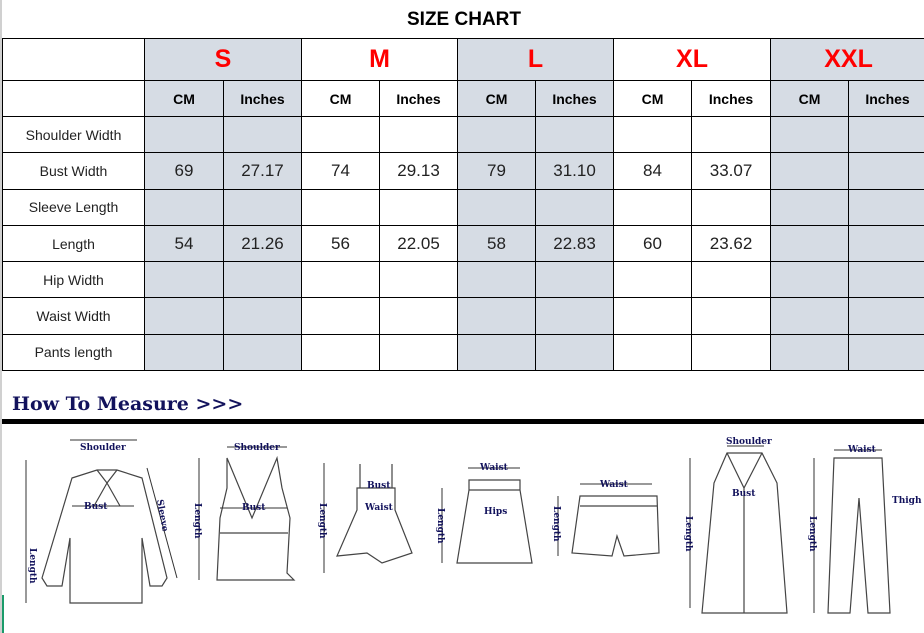  What do you see at coordinates (365, 518) in the screenshot?
I see `dress-illustration: Length Bust Waist` at bounding box center [365, 518].